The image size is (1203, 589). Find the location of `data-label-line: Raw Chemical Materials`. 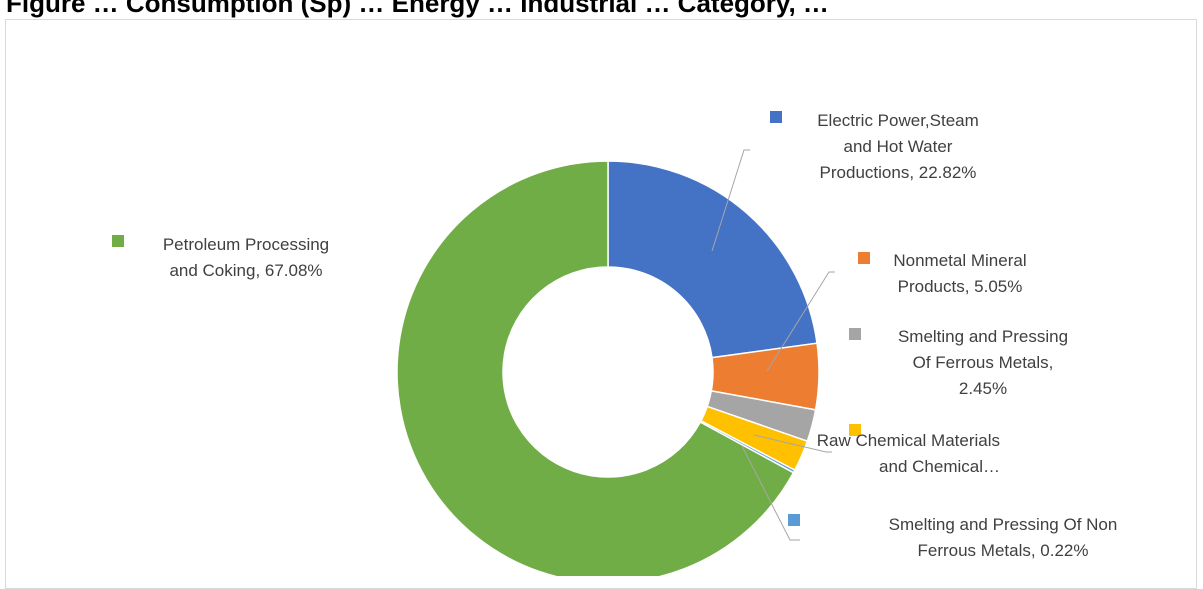

data-label-line: Raw Chemical Materials is located at coordinates (908, 440).